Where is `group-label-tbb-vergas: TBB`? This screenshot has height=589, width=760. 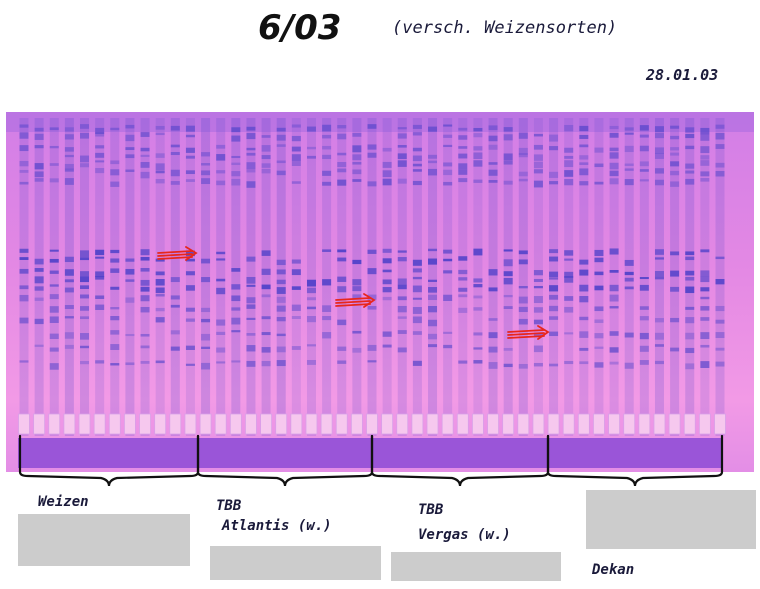 group-label-tbb-vergas: TBB is located at coordinates (431, 510).